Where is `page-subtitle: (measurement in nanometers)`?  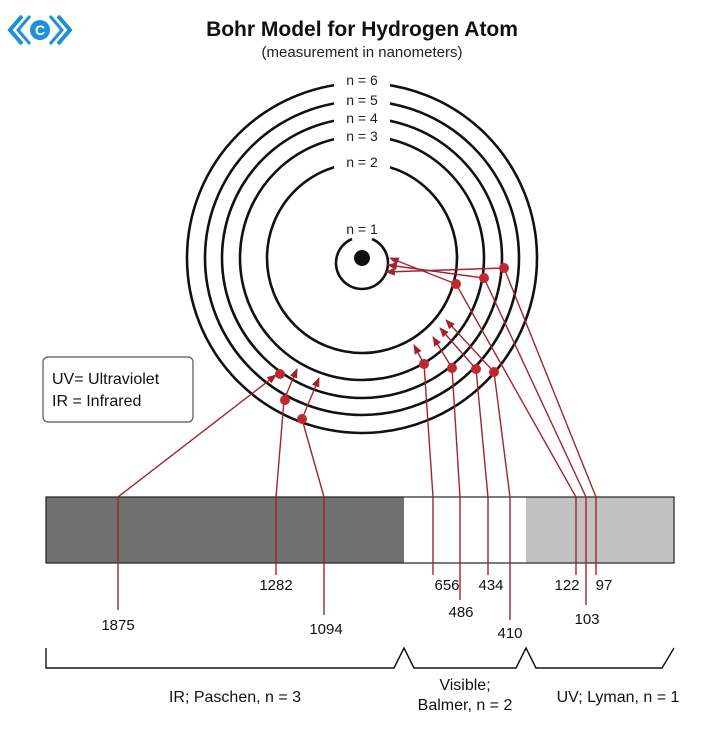
page-subtitle: (measurement in nanometers) is located at coordinates (362, 52).